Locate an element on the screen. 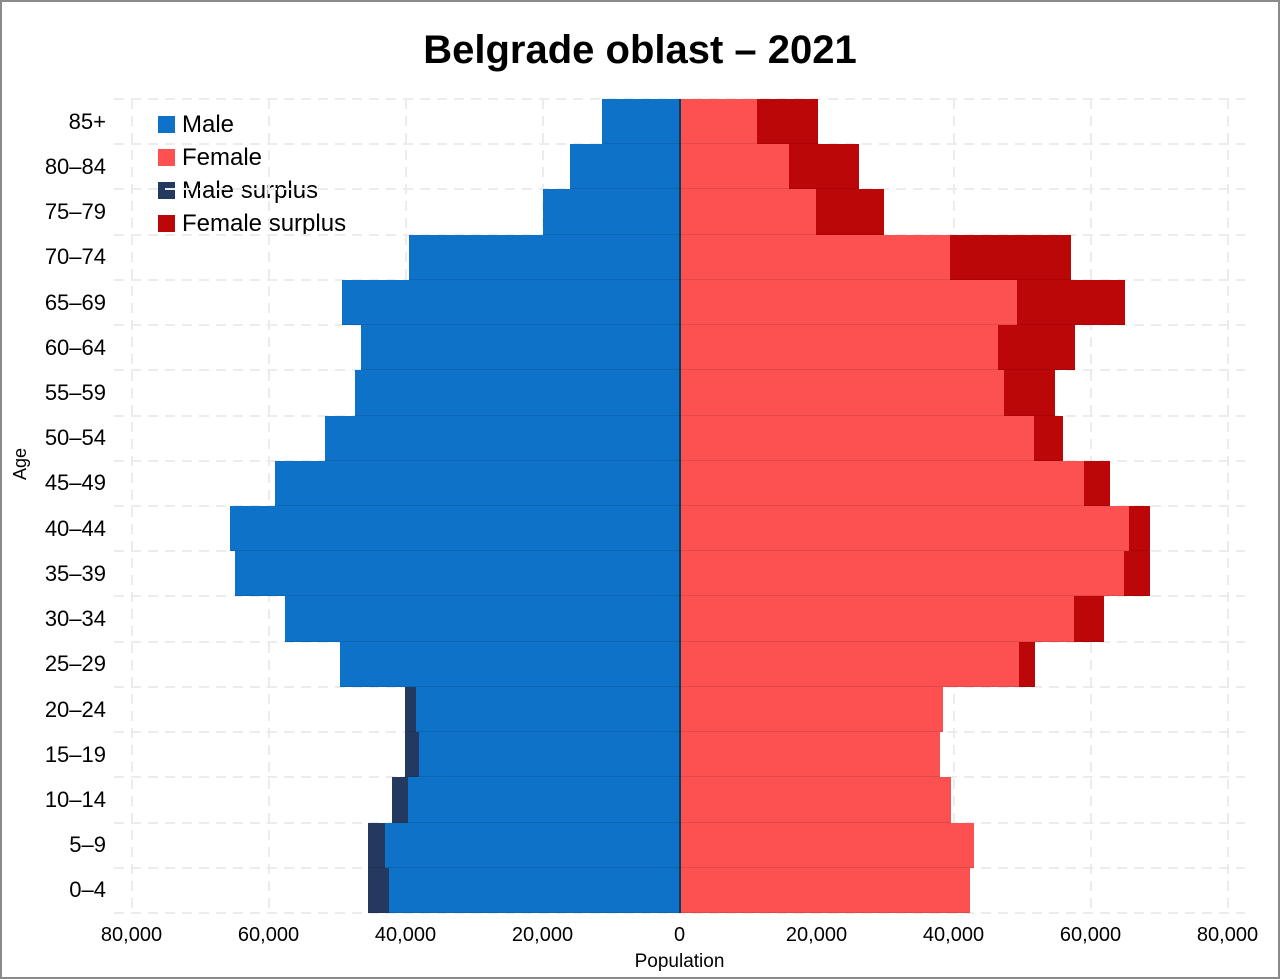 This screenshot has width=1280, height=979. chart-title: Belgrade oblast – 2021 is located at coordinates (640, 50).